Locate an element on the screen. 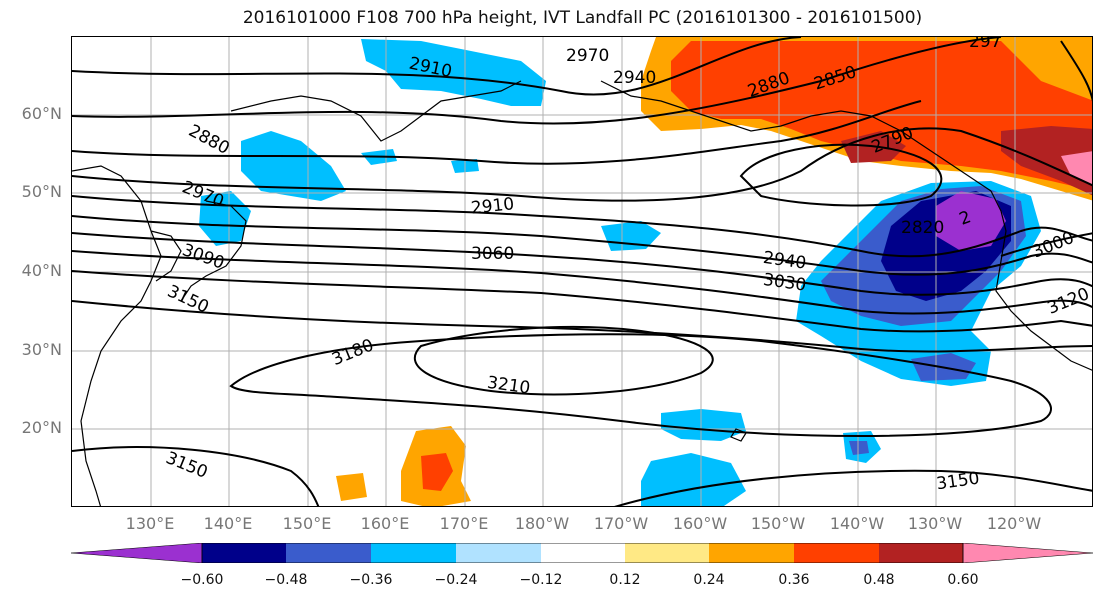 The width and height of the screenshot is (1105, 601). positive-ivt-core is located at coordinates (881, 116).